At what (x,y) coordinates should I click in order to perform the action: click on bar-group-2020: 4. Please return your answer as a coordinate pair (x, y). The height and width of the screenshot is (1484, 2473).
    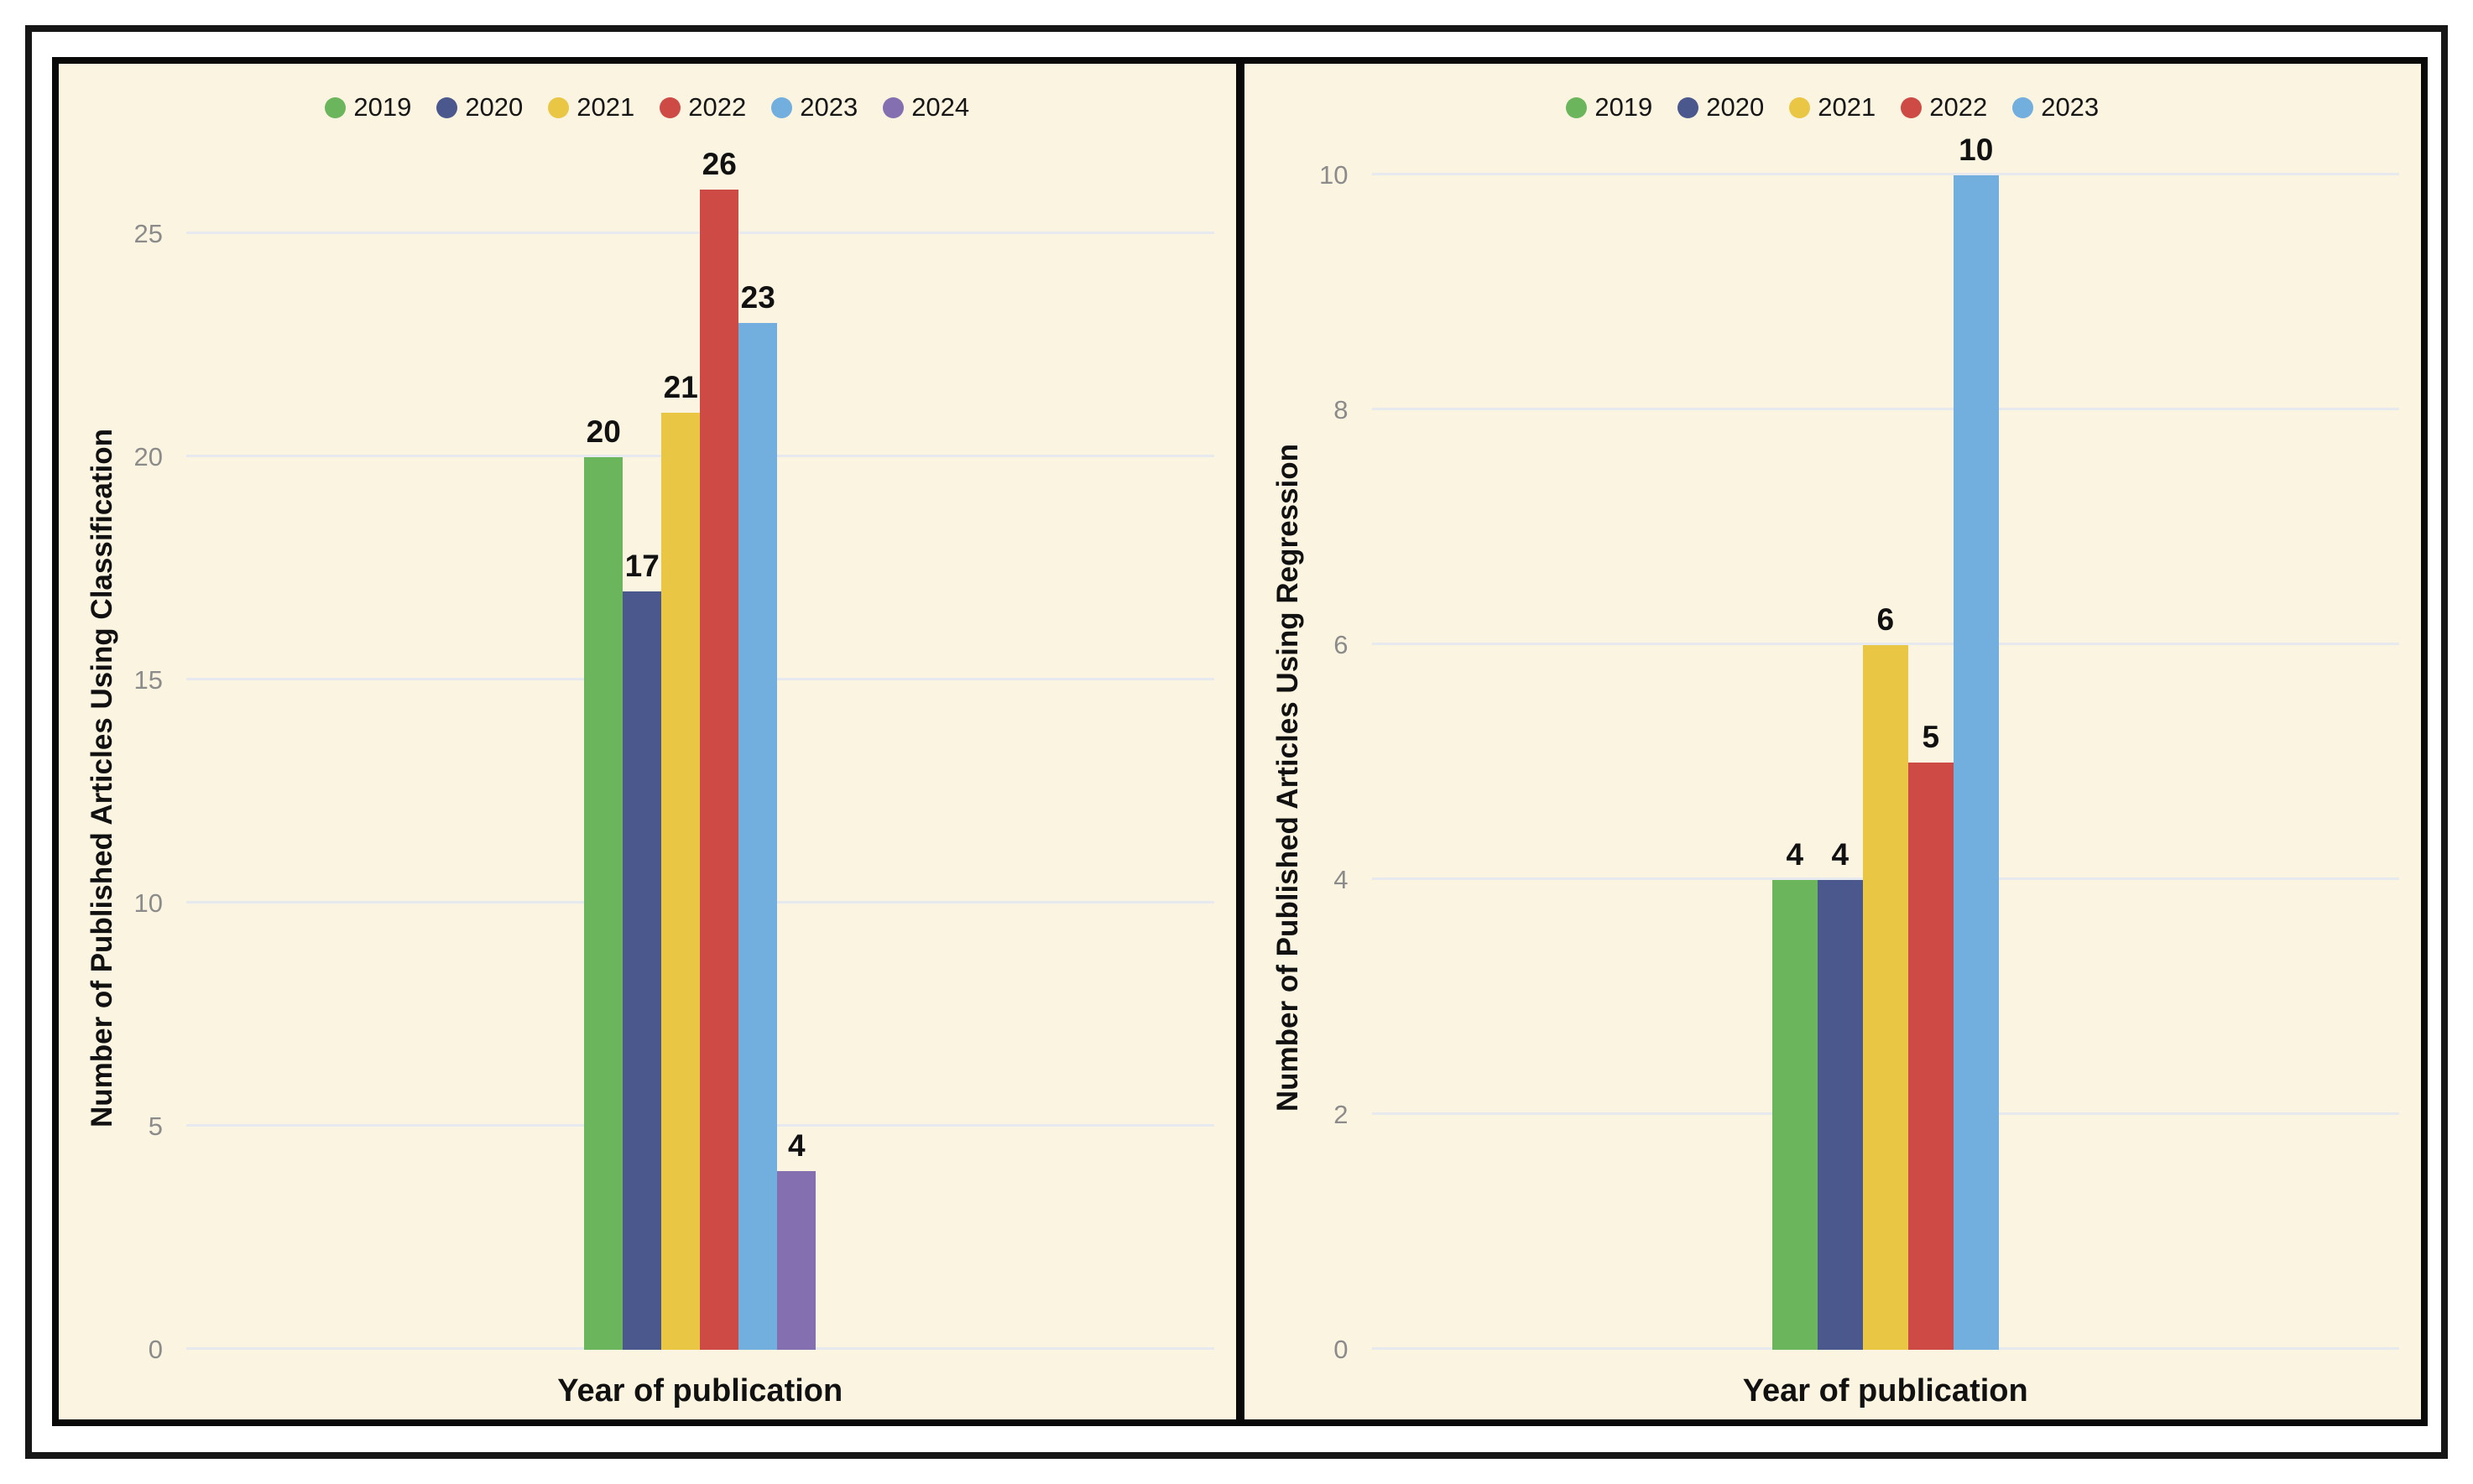
    Looking at the image, I should click on (1840, 1093).